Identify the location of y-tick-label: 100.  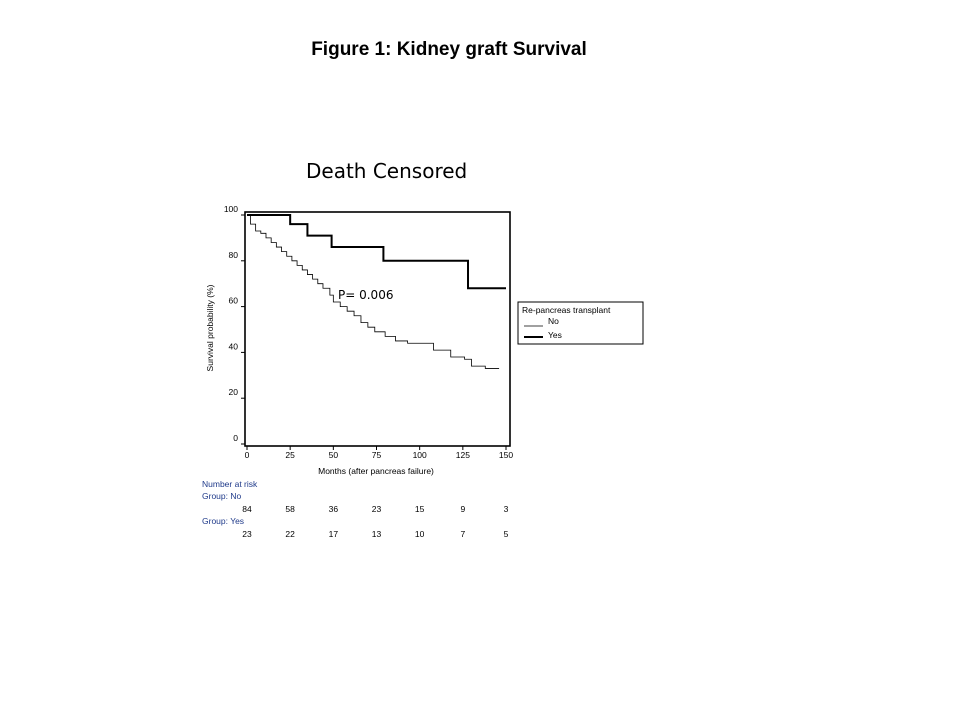
(231, 209).